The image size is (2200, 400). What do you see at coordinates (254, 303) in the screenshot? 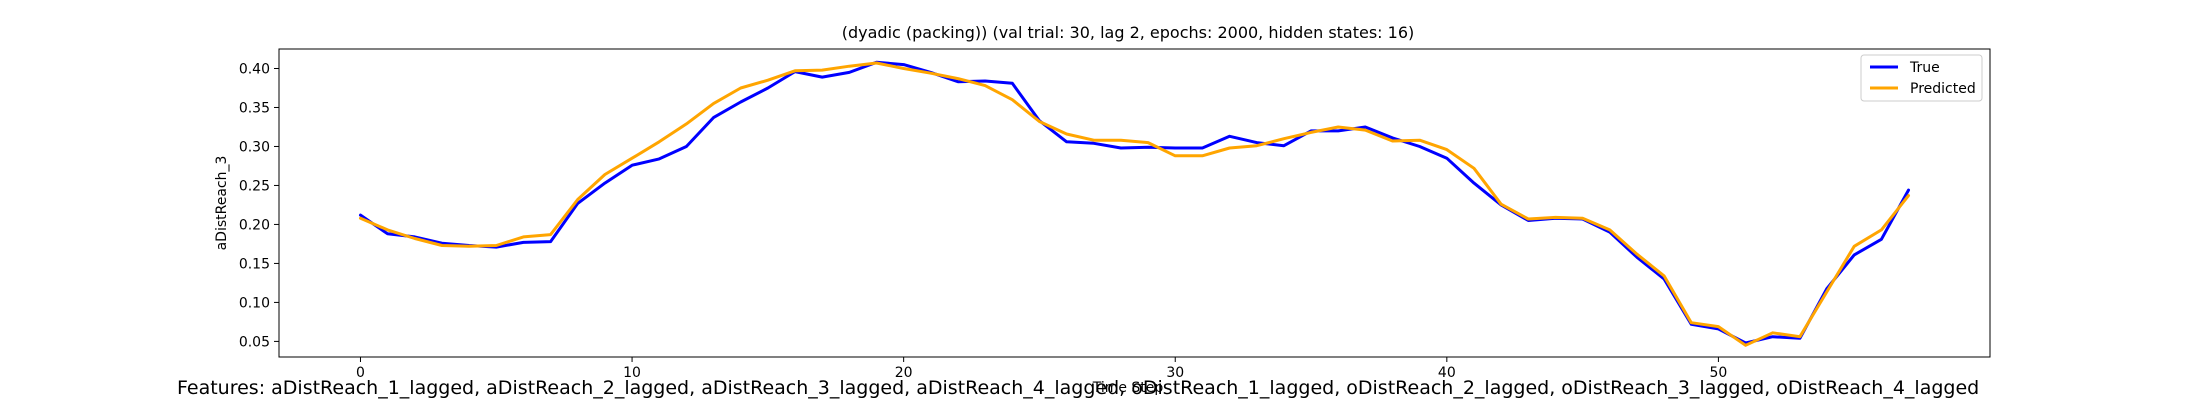
I see `y-tick-label: 0.10` at bounding box center [254, 303].